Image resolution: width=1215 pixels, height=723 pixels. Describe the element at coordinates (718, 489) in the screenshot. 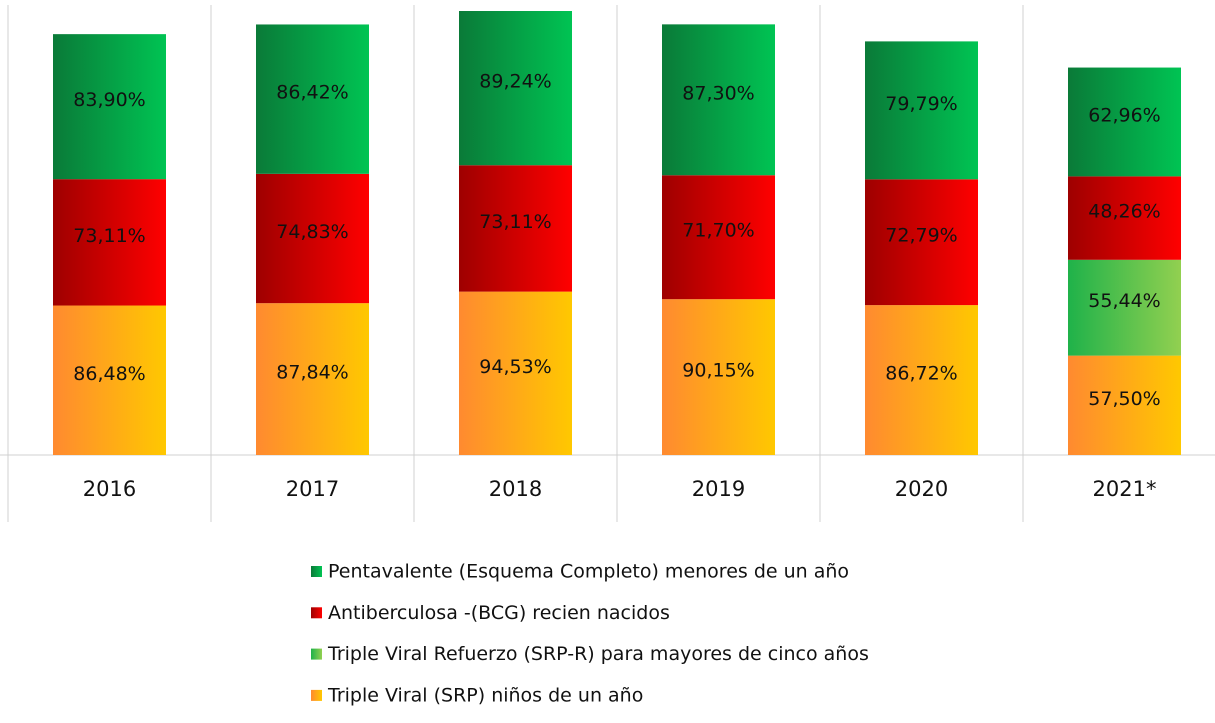

I see `x-tick-label: 2019` at that location.